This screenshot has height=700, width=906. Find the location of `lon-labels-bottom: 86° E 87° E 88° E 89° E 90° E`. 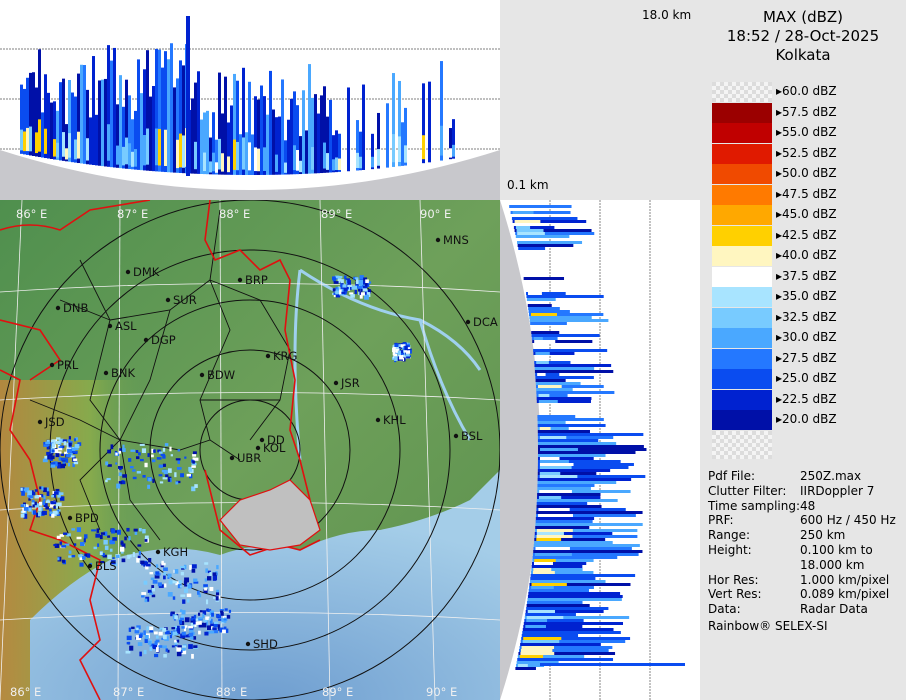

lon-labels-bottom: 86° E 87° E 88° E 89° E 90° E is located at coordinates (233, 692).